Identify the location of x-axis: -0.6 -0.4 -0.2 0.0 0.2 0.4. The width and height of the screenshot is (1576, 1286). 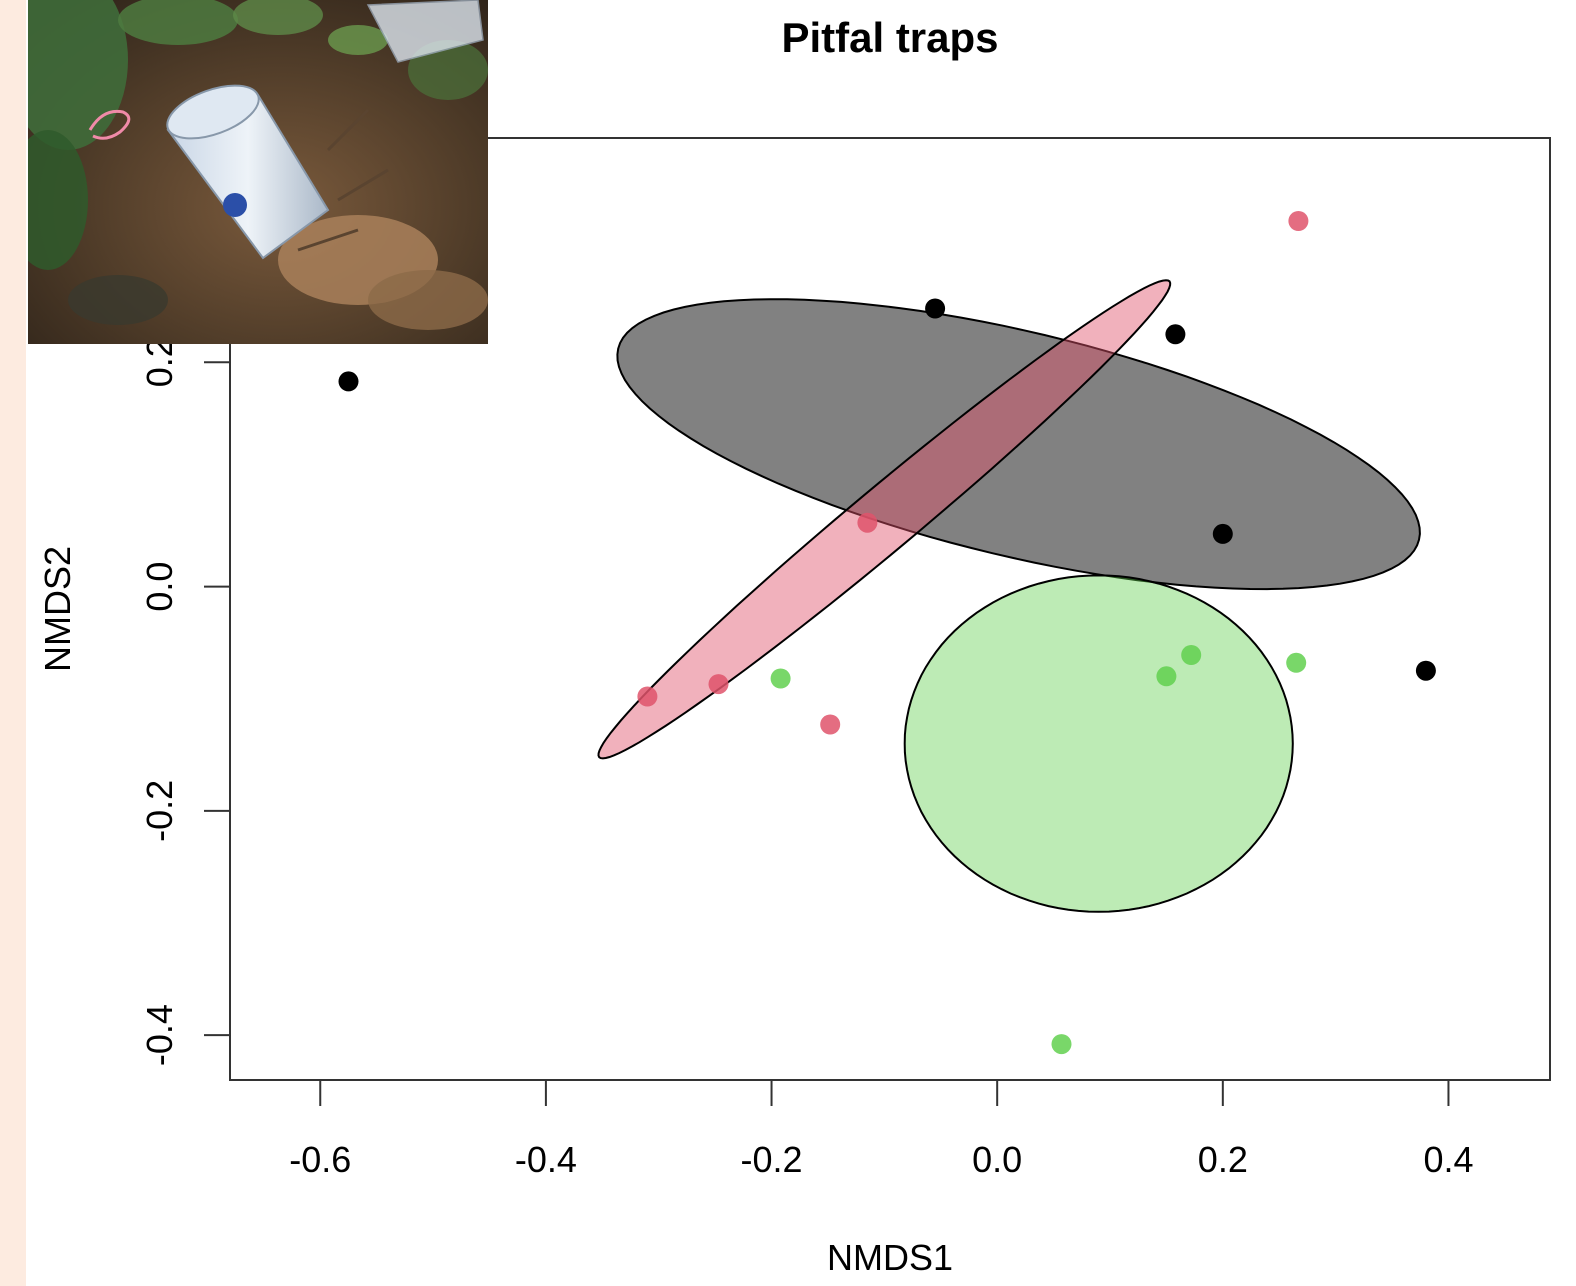
(881, 1129).